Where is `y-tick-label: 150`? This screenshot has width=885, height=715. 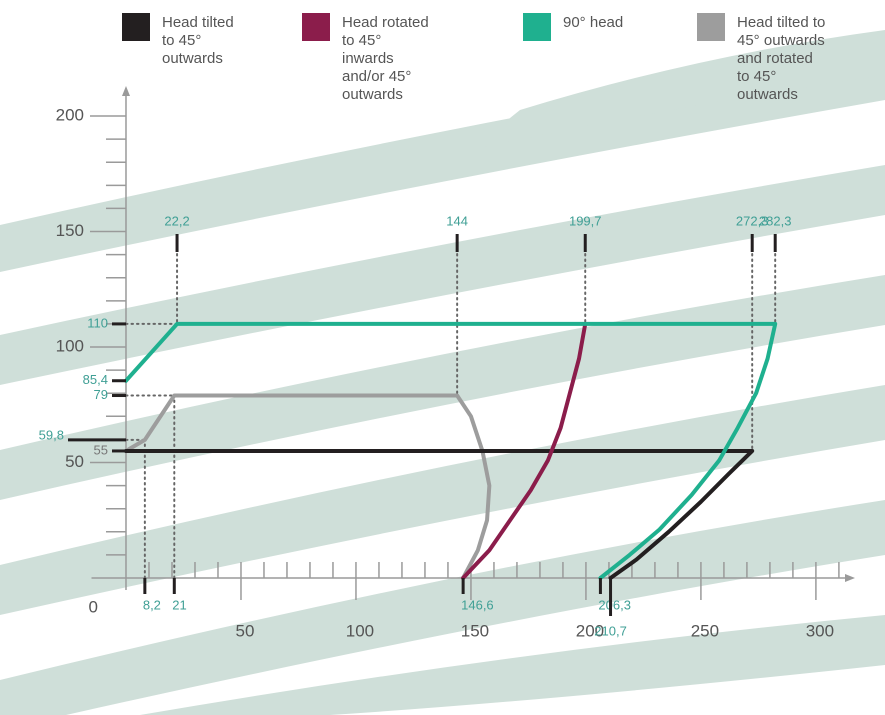 y-tick-label: 150 is located at coordinates (70, 230).